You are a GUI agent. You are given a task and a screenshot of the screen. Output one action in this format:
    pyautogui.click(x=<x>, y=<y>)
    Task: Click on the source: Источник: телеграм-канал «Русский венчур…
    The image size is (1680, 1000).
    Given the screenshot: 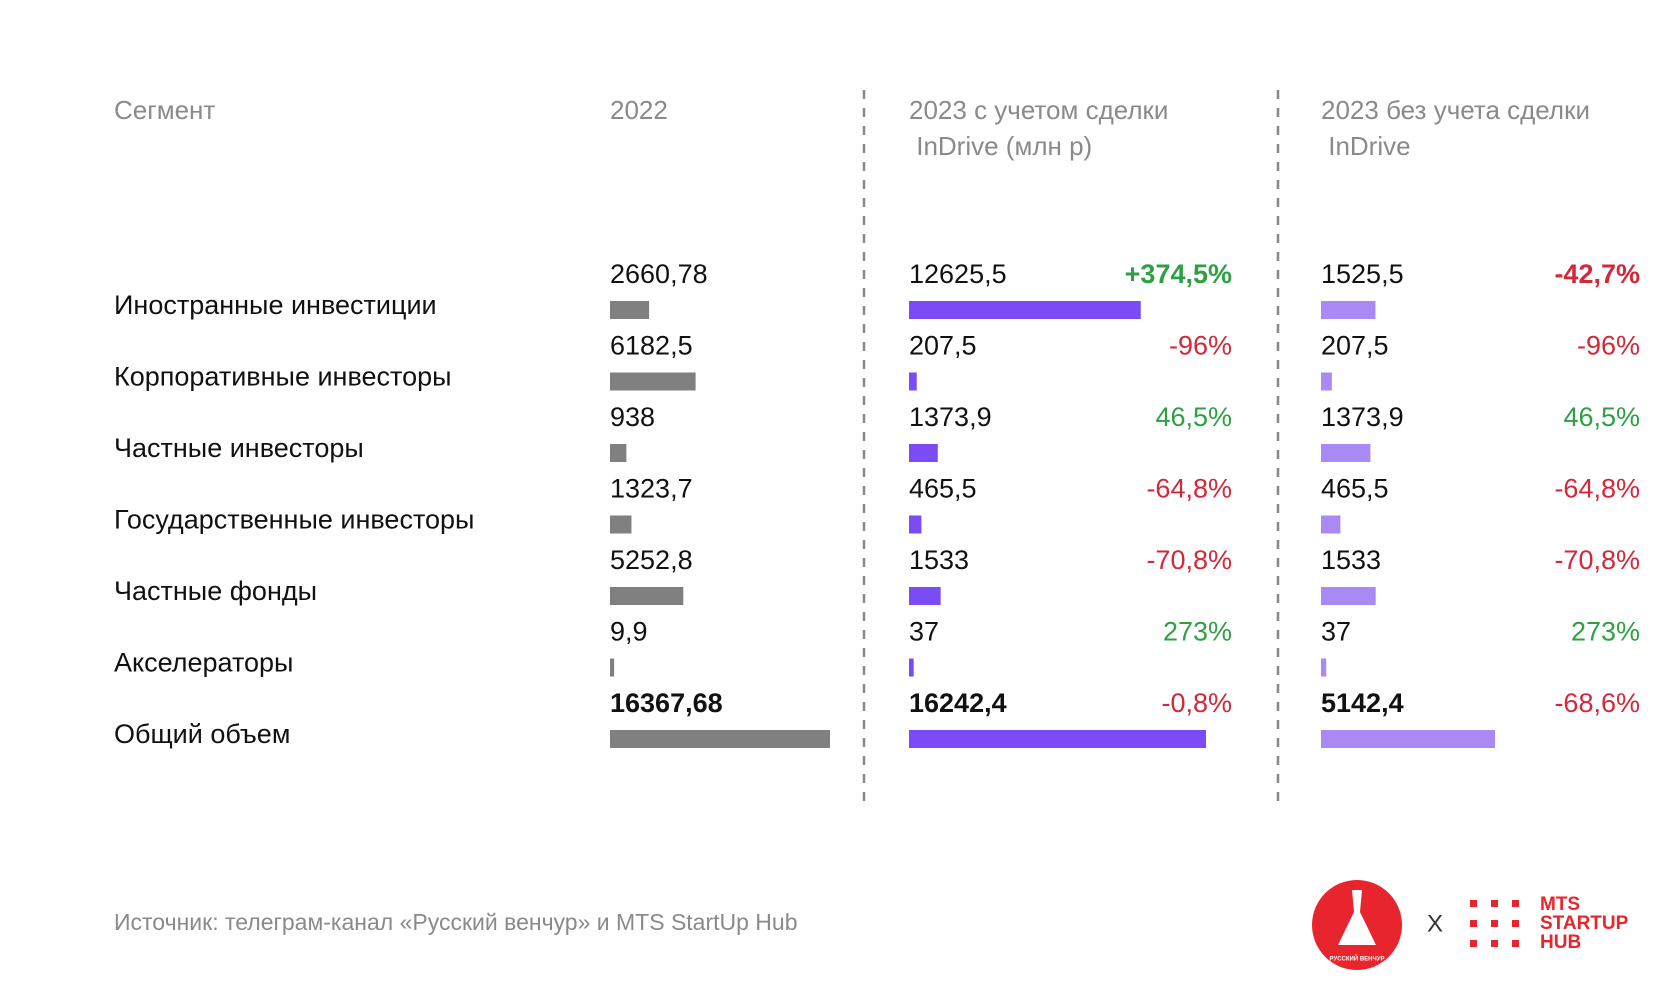 What is the action you would take?
    pyautogui.click(x=456, y=922)
    